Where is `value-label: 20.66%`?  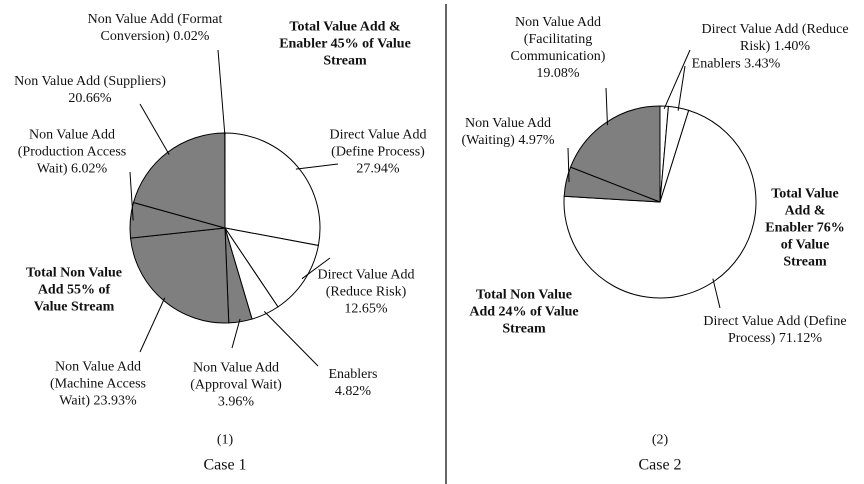 value-label: 20.66% is located at coordinates (90, 98).